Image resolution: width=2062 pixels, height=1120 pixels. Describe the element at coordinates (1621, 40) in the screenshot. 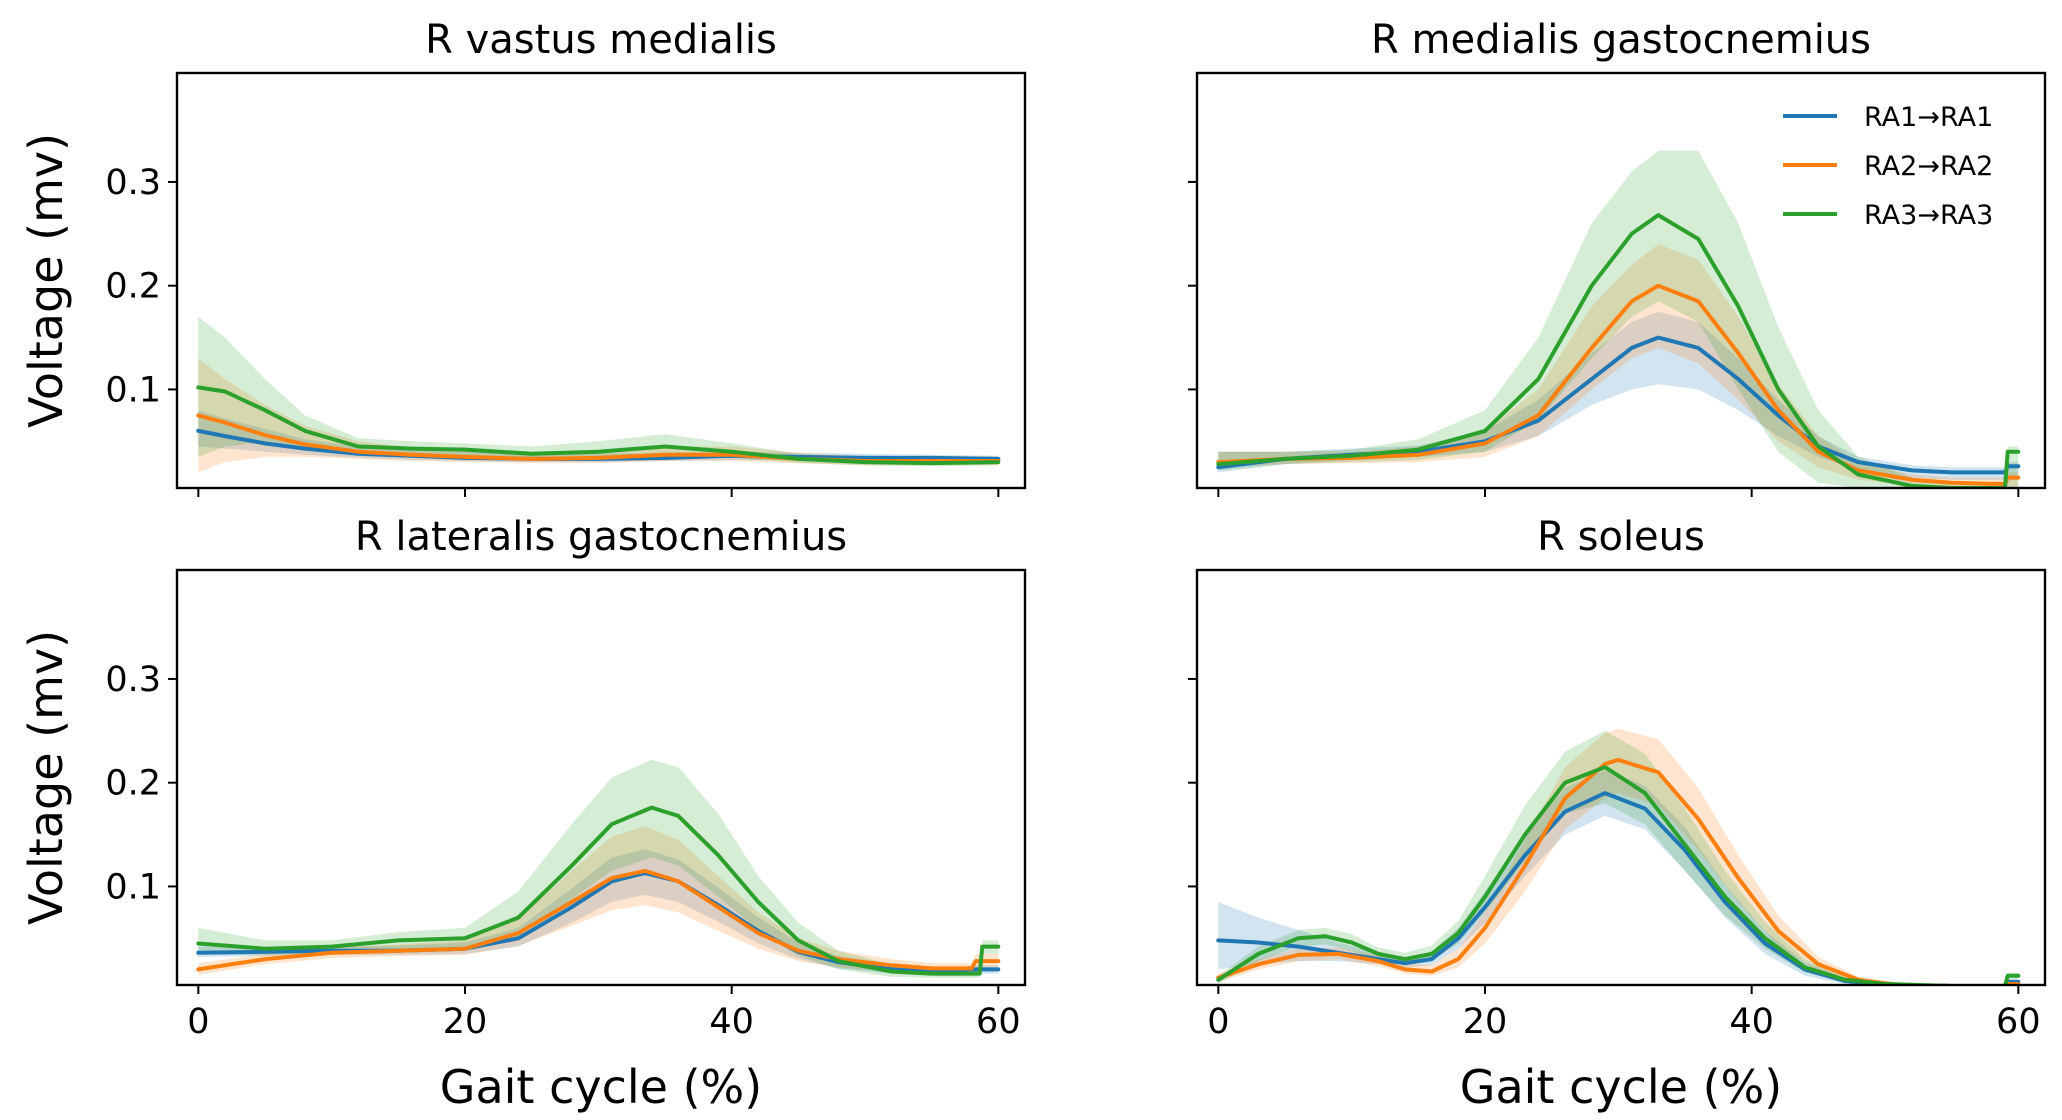

I see `panel-title: R medialis gastocnemius` at that location.